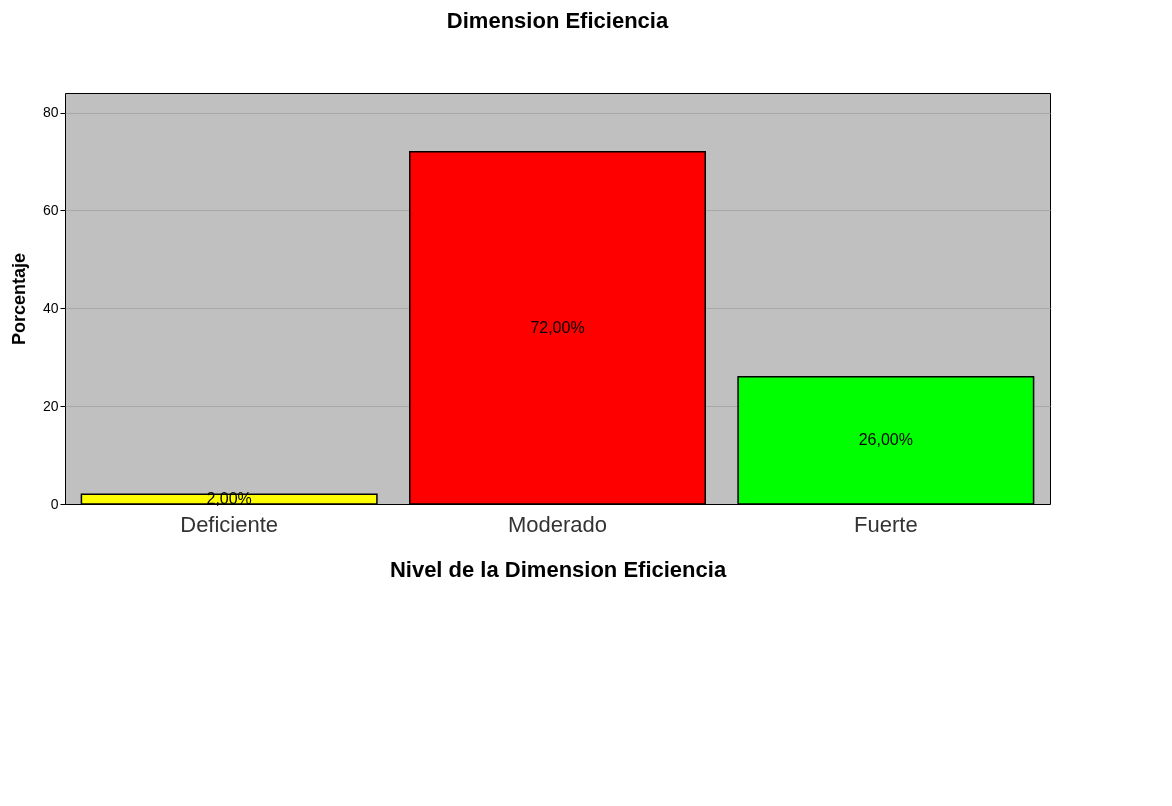 The height and width of the screenshot is (806, 1172). What do you see at coordinates (50, 209) in the screenshot?
I see `y-tick-label: 60` at bounding box center [50, 209].